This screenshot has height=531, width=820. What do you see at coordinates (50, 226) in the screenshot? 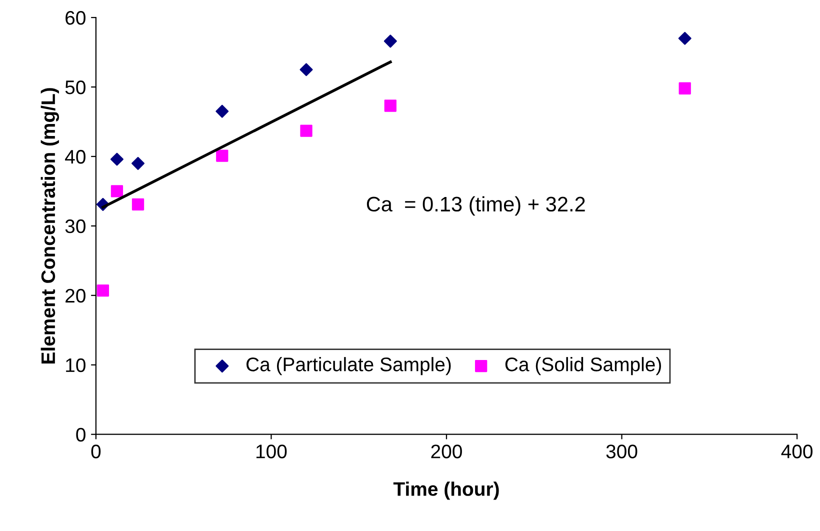
I see `y-axis-title: Element Concentration (mg/L)` at bounding box center [50, 226].